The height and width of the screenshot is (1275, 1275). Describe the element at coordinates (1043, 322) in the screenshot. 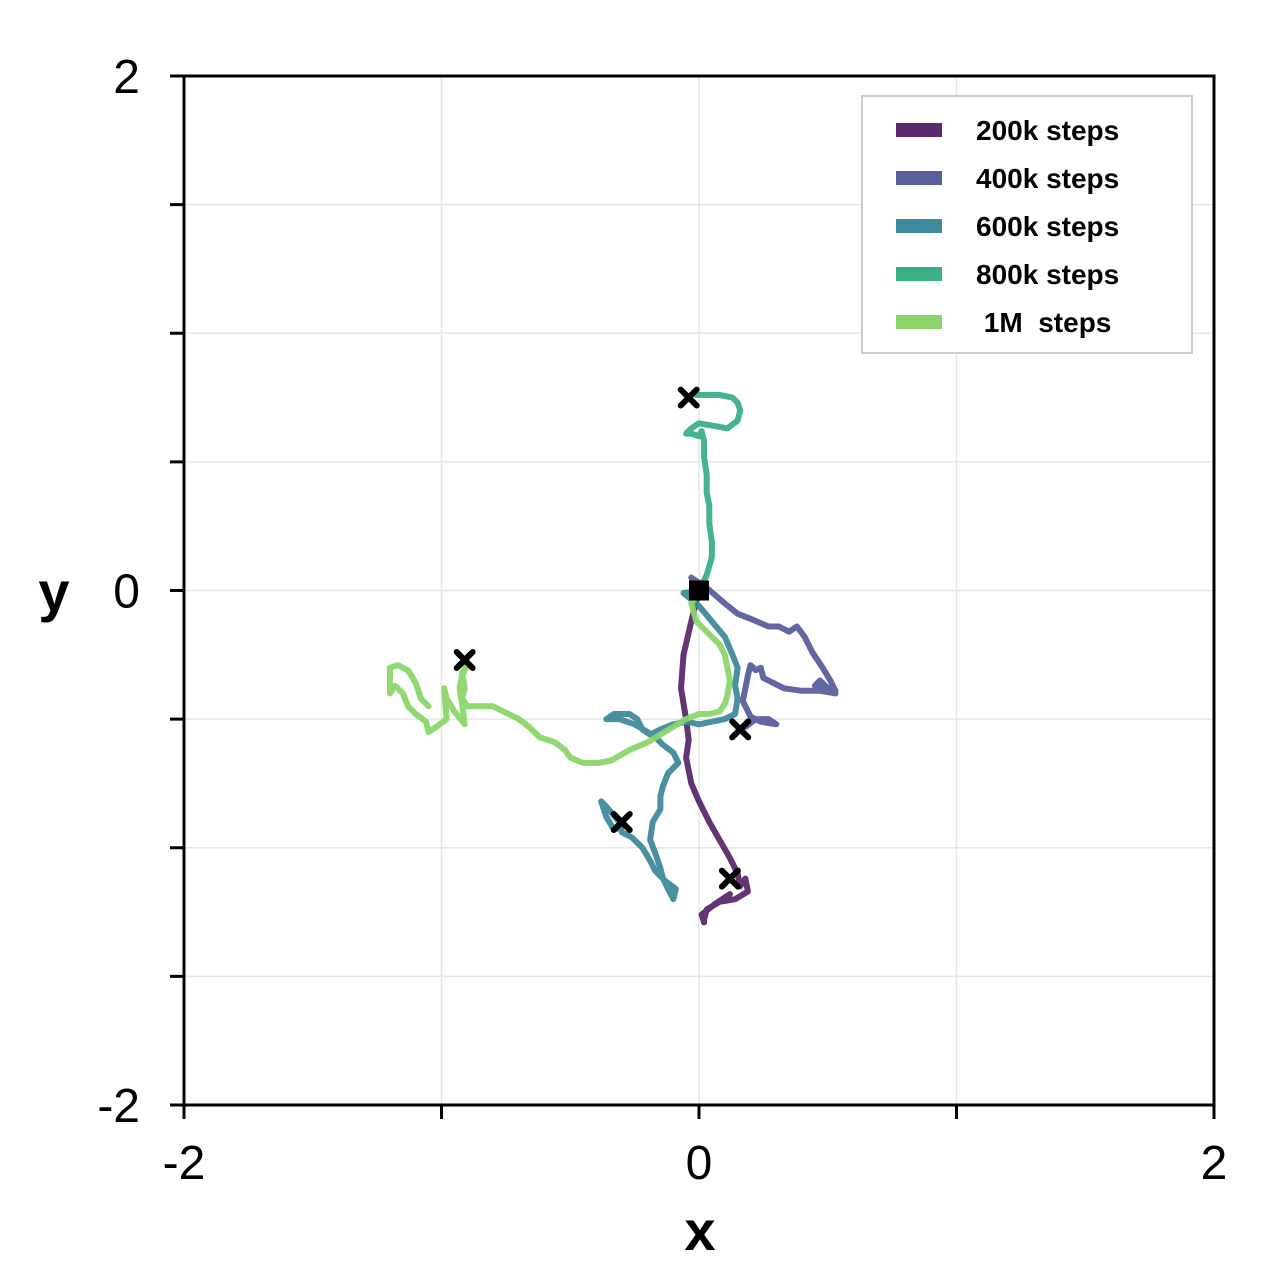

I see `legend-label: 1M steps` at that location.